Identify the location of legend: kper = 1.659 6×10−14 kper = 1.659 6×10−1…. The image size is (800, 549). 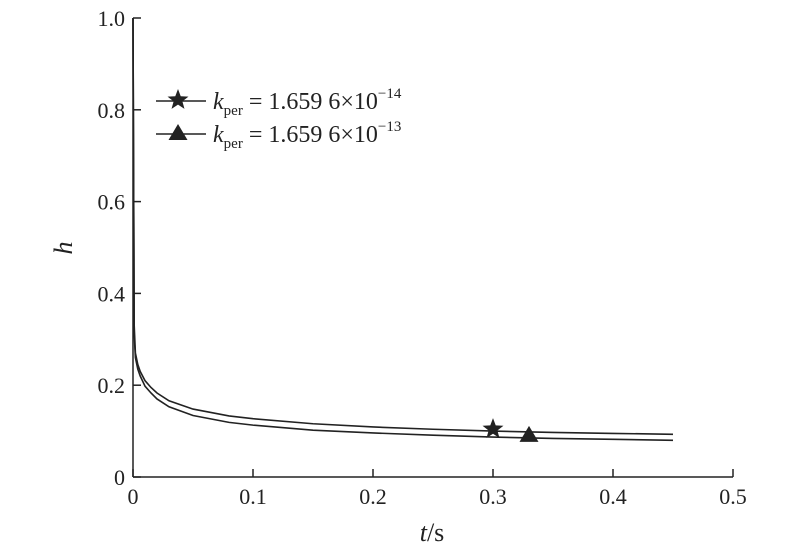
(279, 119).